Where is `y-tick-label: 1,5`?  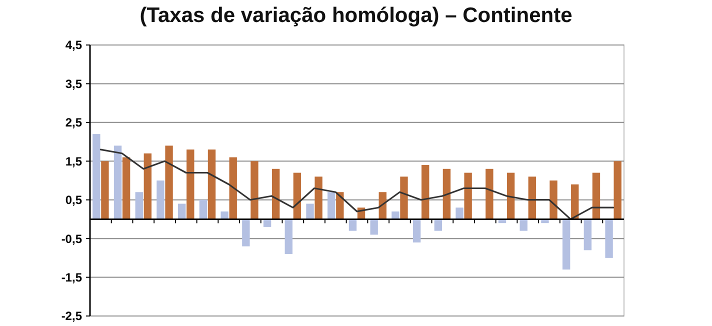
y-tick-label: 1,5 is located at coordinates (73, 161).